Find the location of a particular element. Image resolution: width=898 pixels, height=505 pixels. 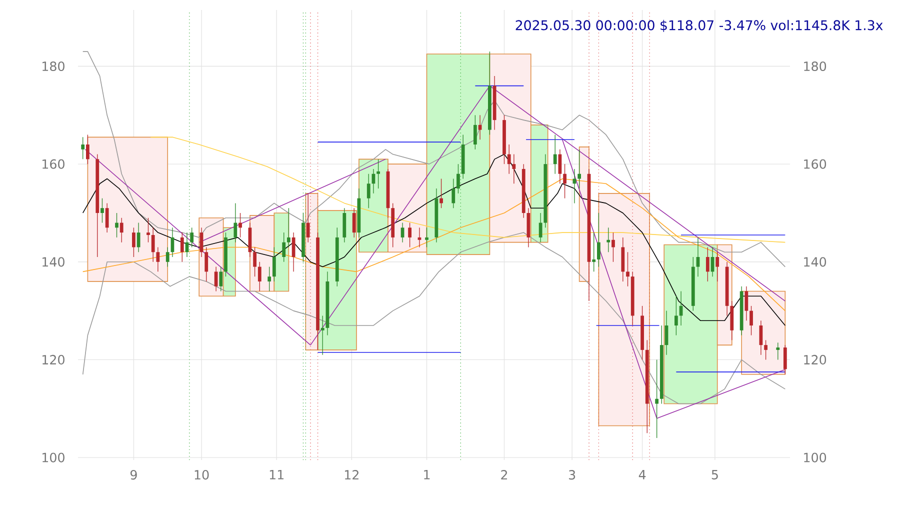

x-tick-label: 9 is located at coordinates (133, 475).